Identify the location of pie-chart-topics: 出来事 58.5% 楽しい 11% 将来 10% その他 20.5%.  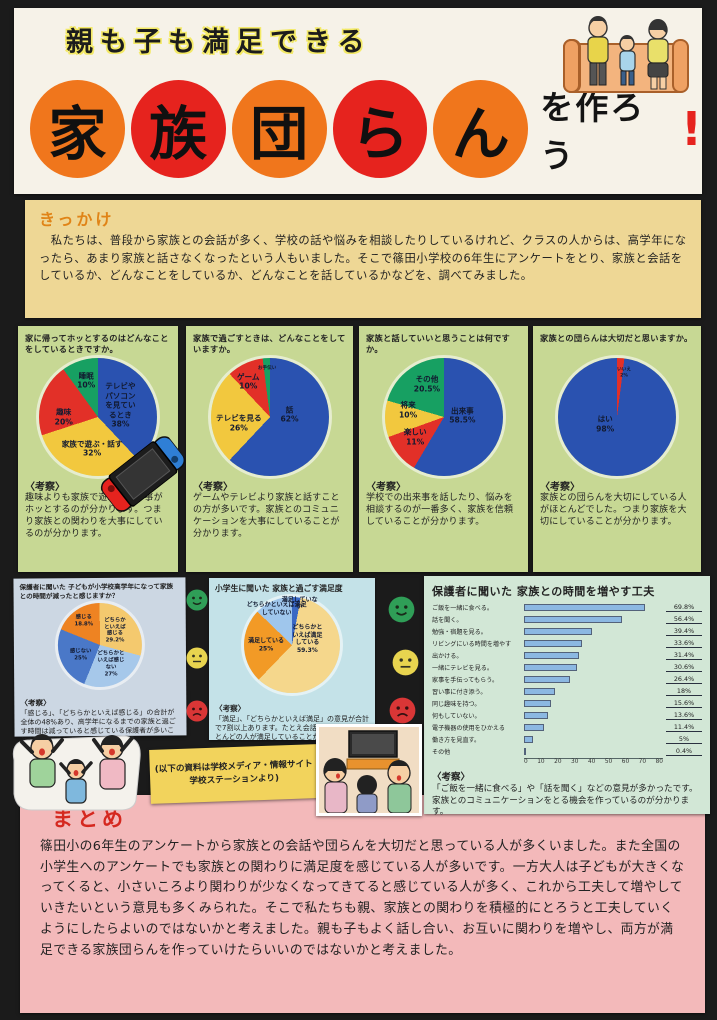
(443, 417).